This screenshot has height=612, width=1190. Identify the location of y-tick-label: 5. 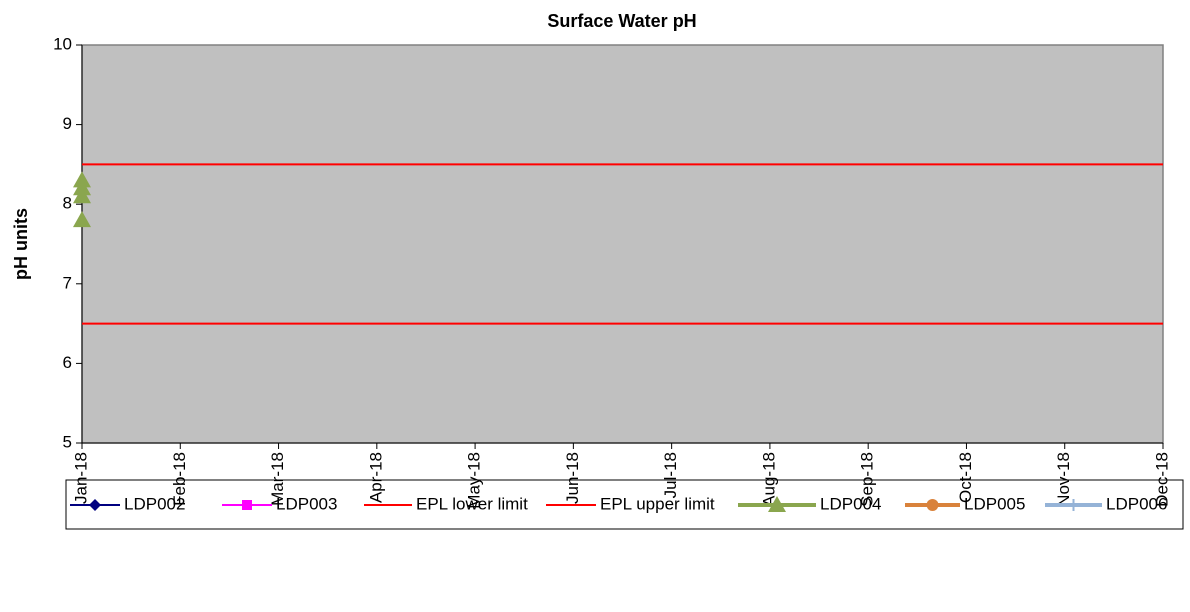
(67, 441).